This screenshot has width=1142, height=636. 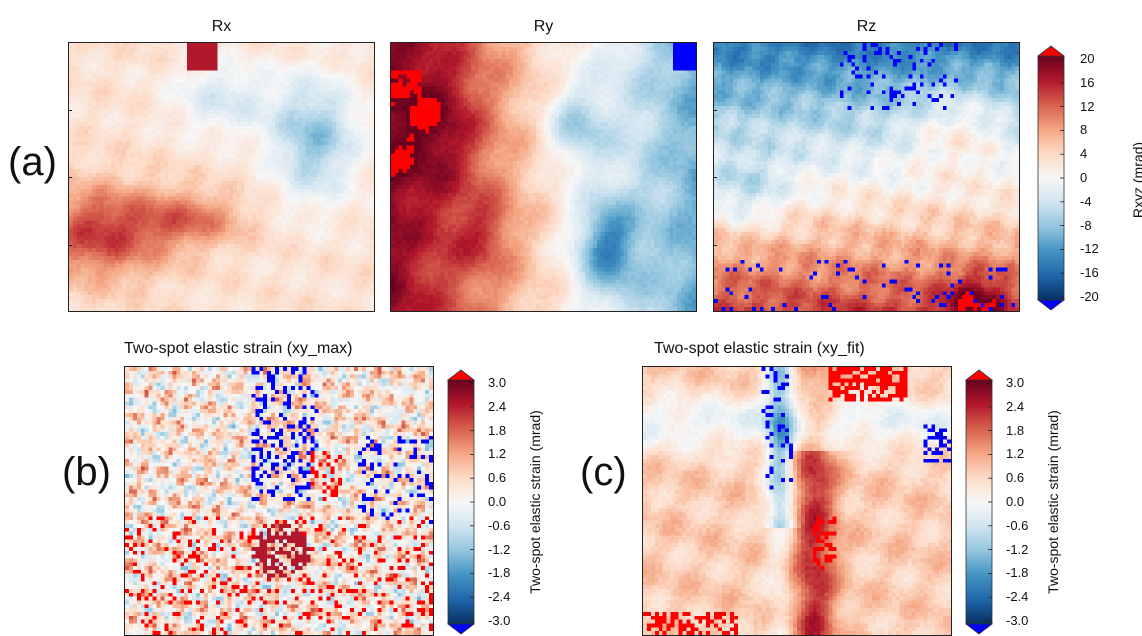 What do you see at coordinates (1089, 249) in the screenshot?
I see `colorbar-tick-label: -12` at bounding box center [1089, 249].